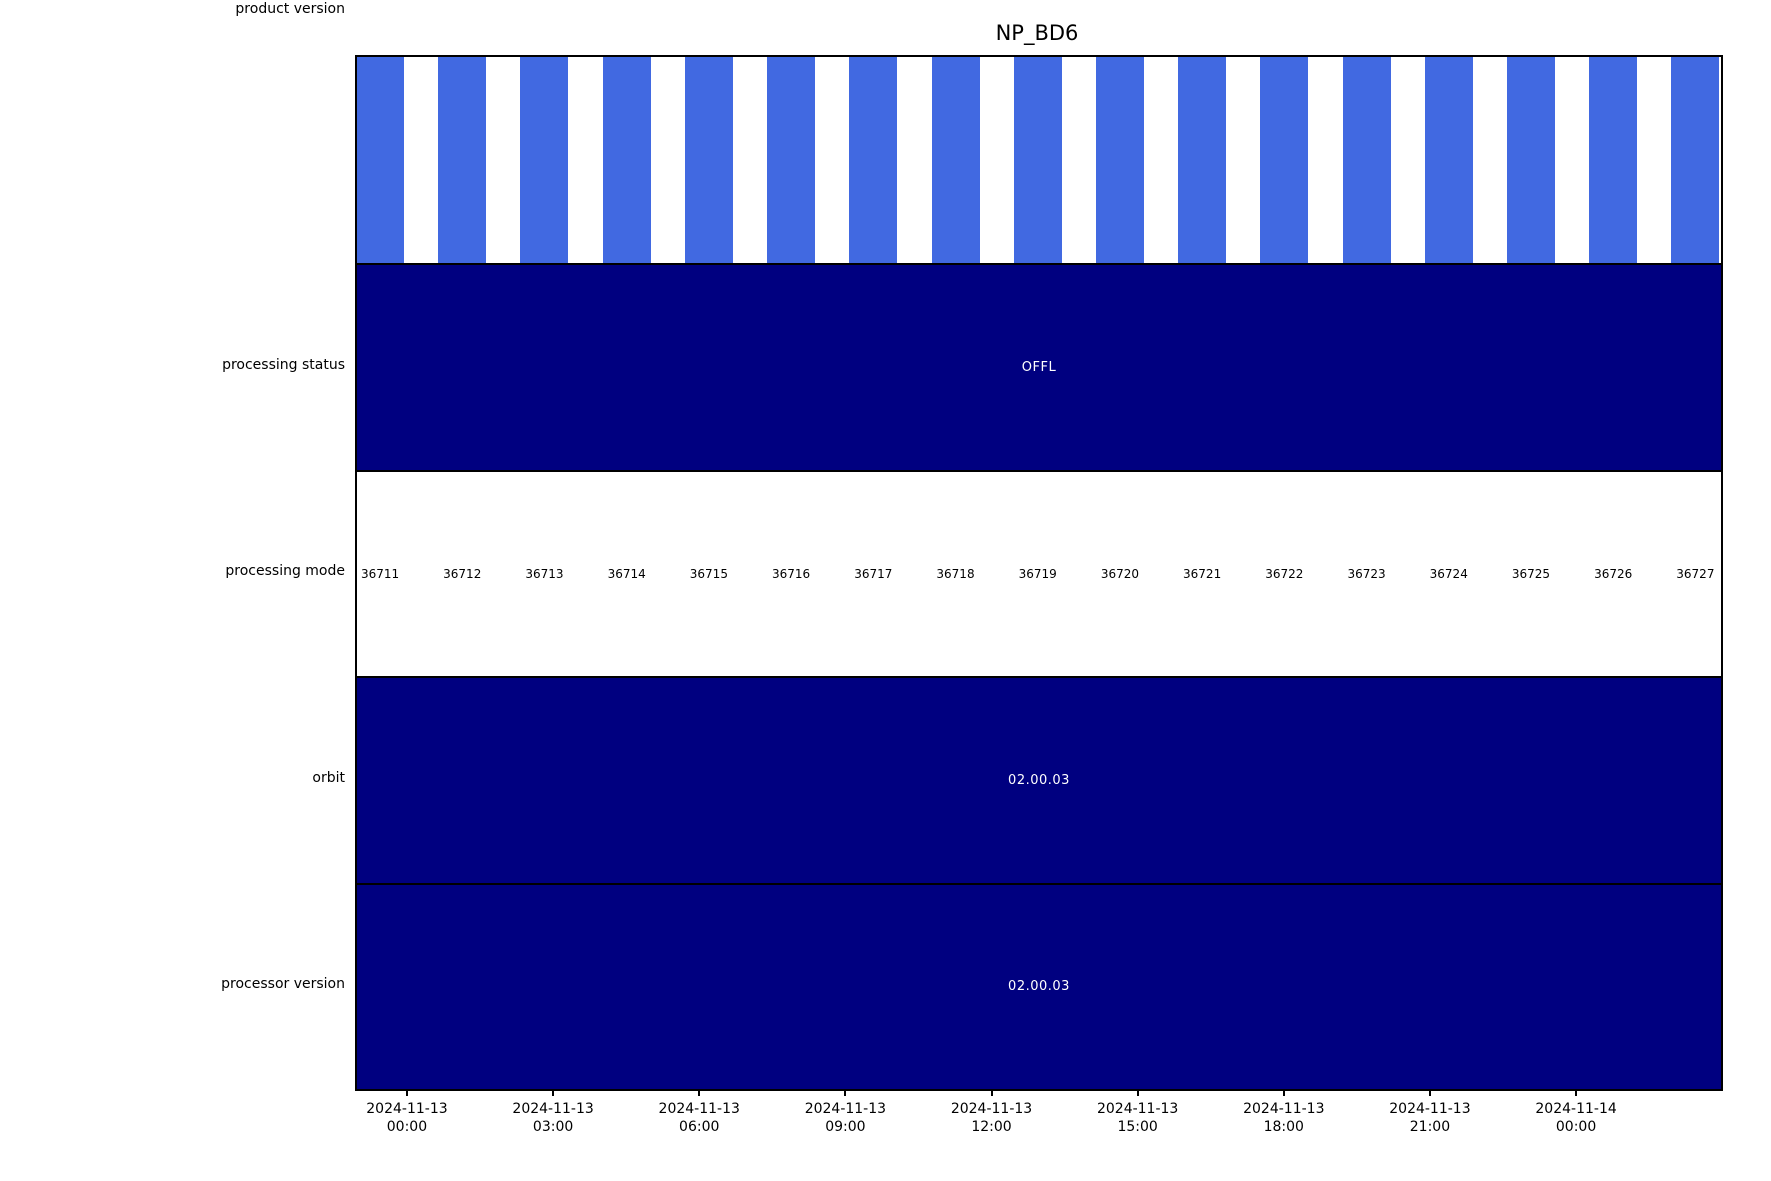 Image resolution: width=1771 pixels, height=1181 pixels. I want to click on x-tick-label: 2024-11-13 12:00, so click(992, 1118).